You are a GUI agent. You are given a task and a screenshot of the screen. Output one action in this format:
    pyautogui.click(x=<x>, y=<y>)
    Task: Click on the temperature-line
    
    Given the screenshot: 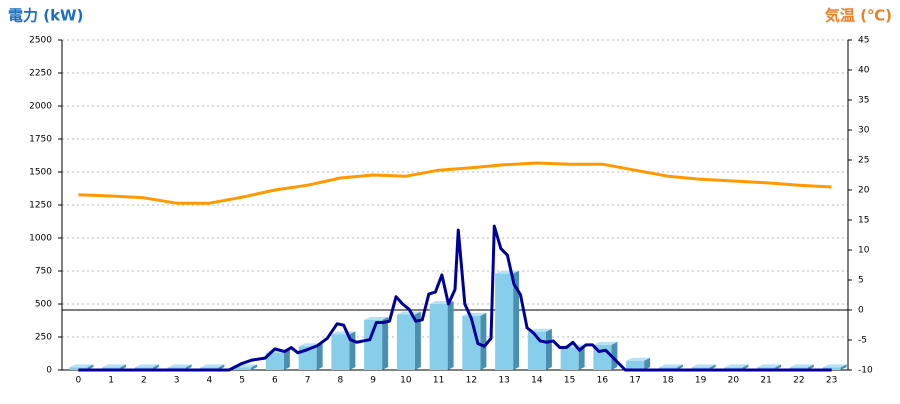 What is the action you would take?
    pyautogui.click(x=455, y=183)
    